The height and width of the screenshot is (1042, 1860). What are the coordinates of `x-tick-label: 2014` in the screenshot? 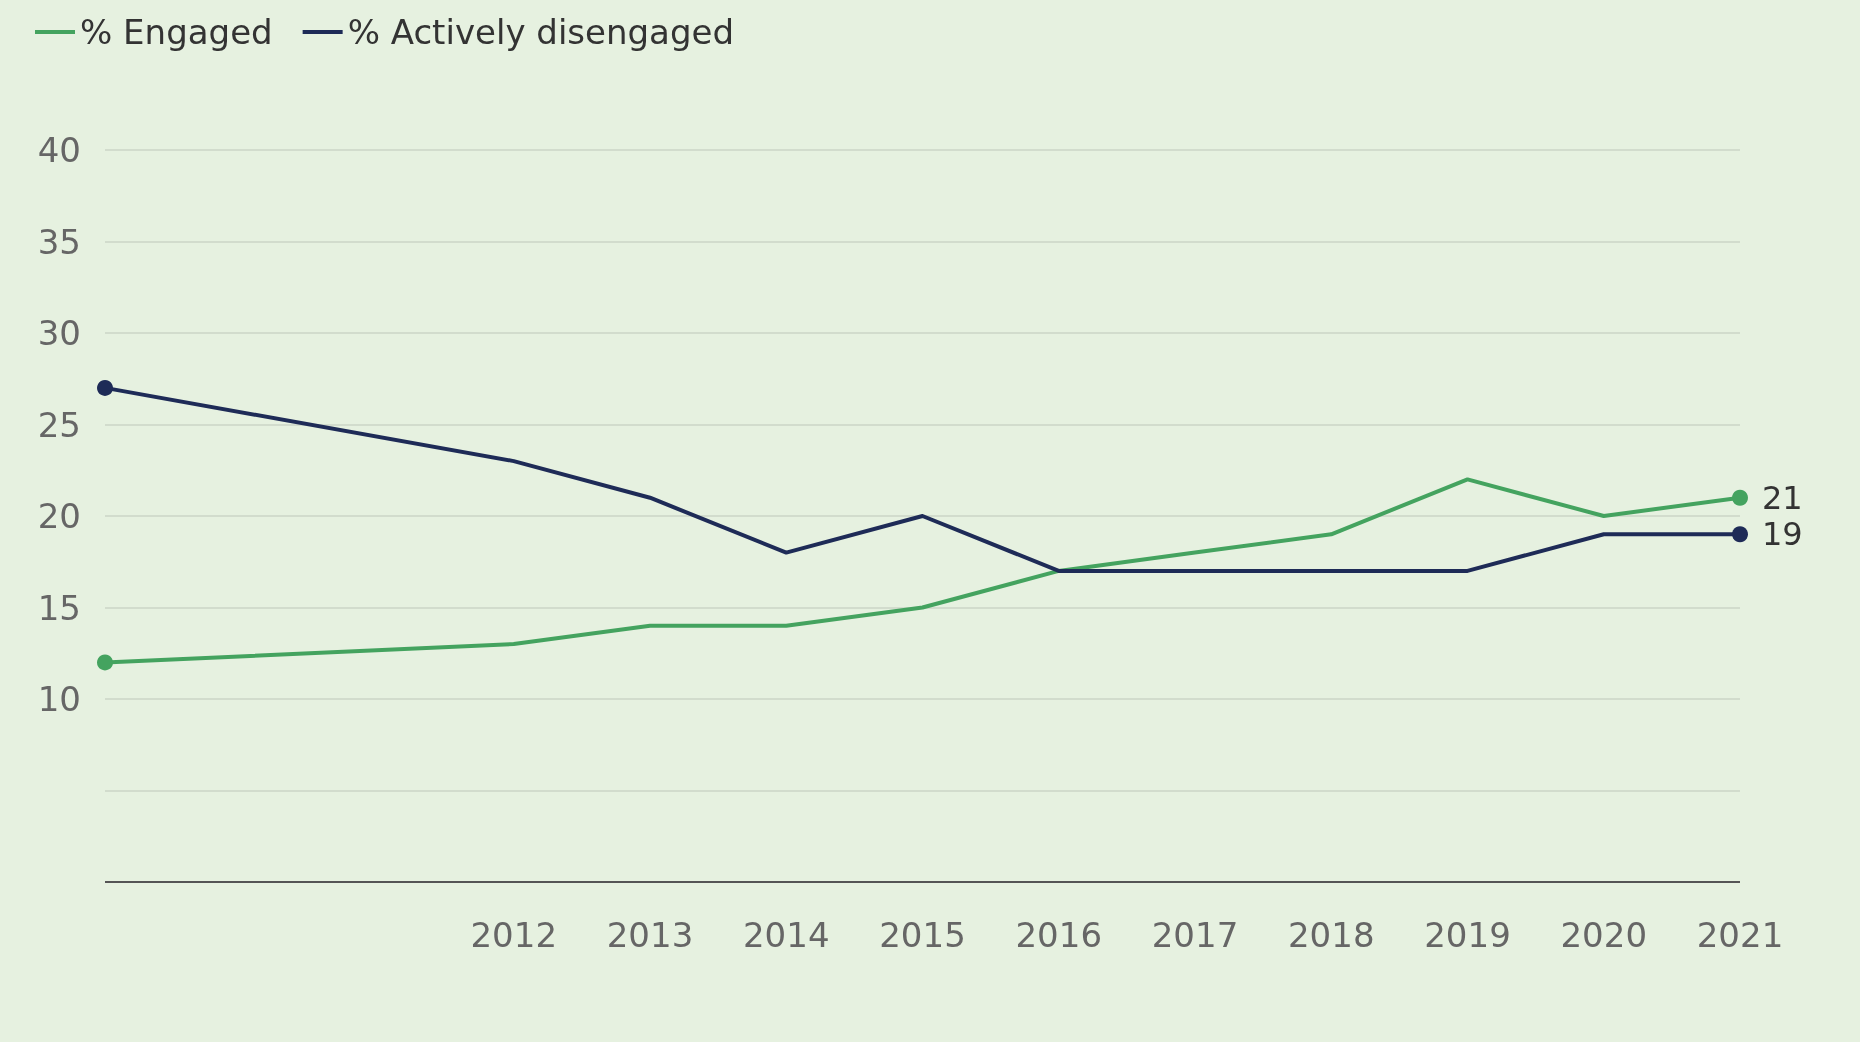 It's located at (786, 935).